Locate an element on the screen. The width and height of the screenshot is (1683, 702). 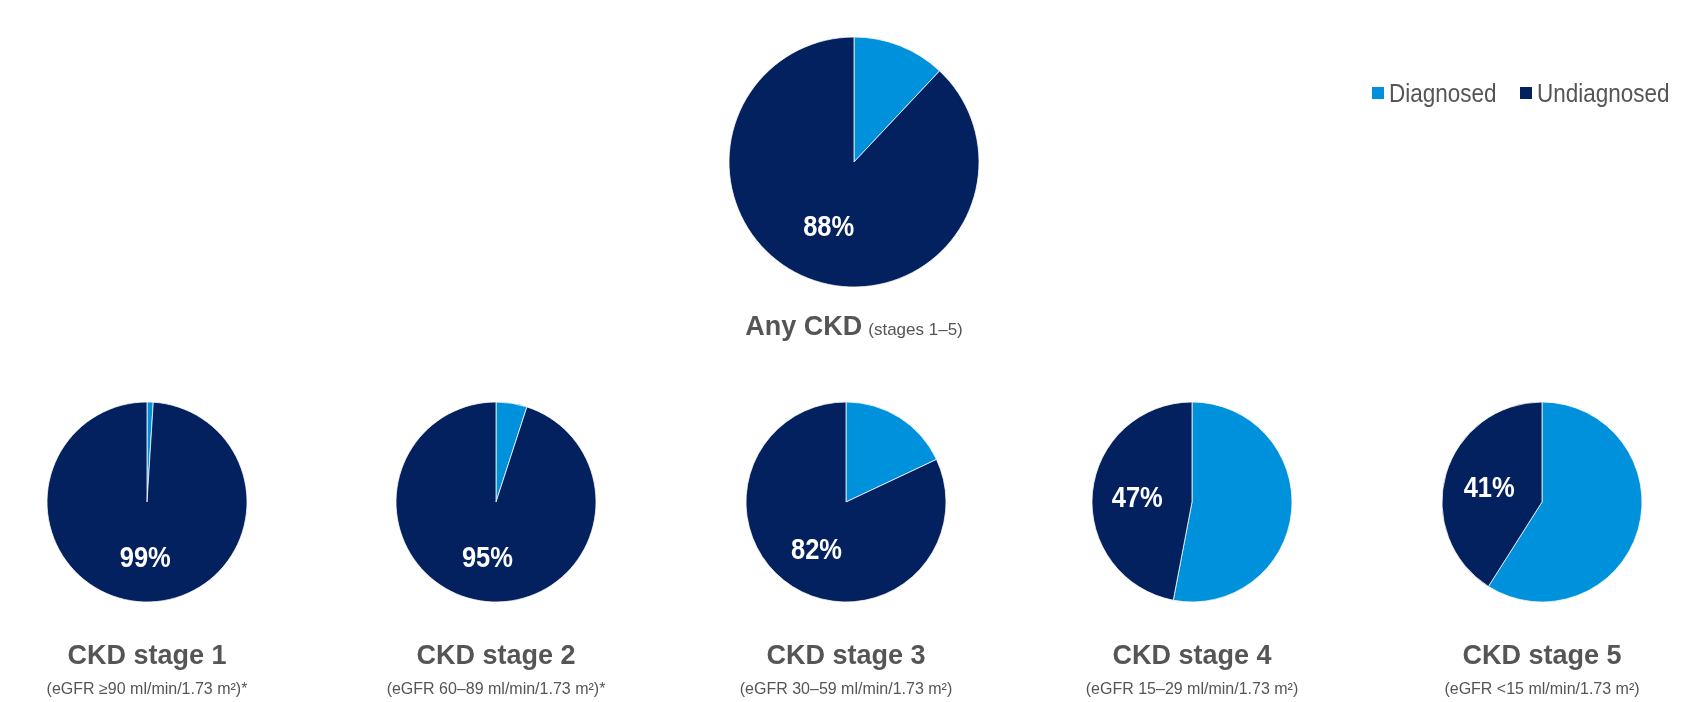
text: (eGFR ≥90 ml/min/1.73 m²)* is located at coordinates (147, 688).